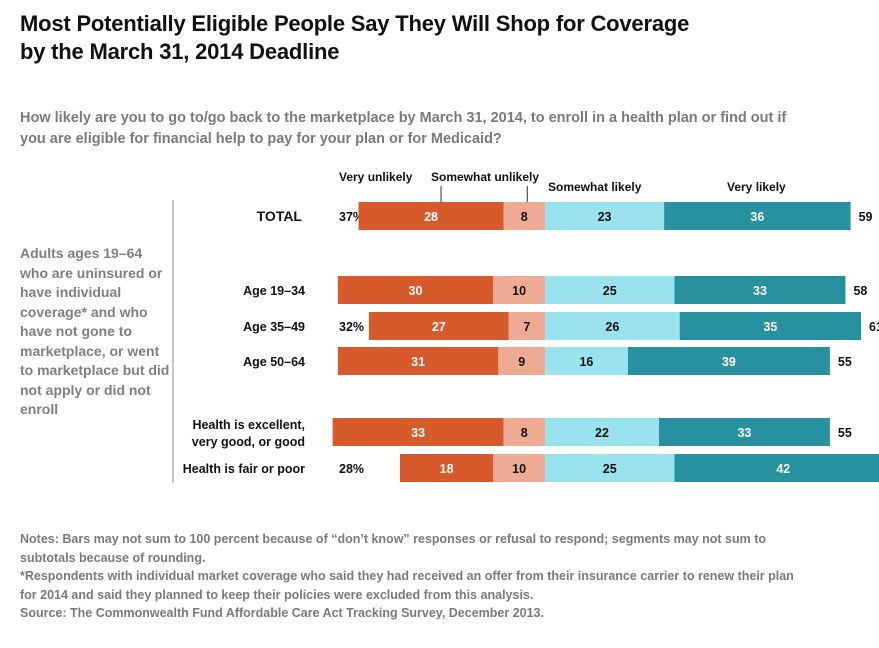 The image size is (879, 648). Describe the element at coordinates (274, 362) in the screenshot. I see `row-3-label: Age 50–64` at that location.